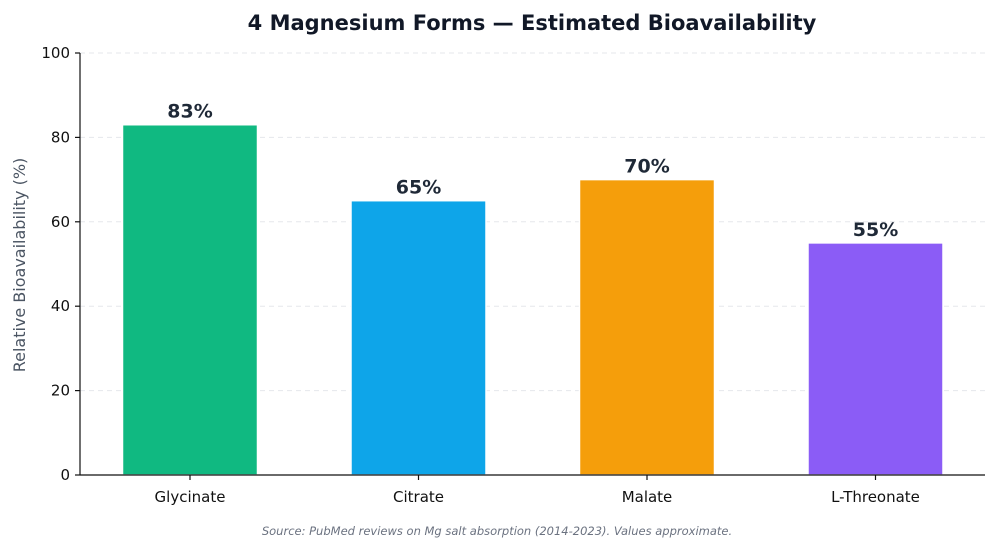  Describe the element at coordinates (60, 222) in the screenshot. I see `y-tick-label: 60` at that location.